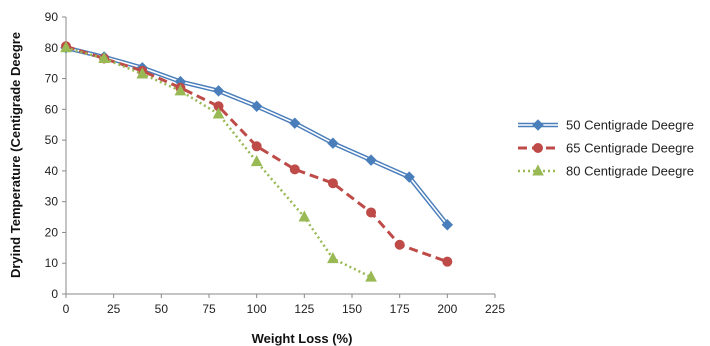 The image size is (710, 346). I want to click on y-tick-label: 20, so click(52, 232).